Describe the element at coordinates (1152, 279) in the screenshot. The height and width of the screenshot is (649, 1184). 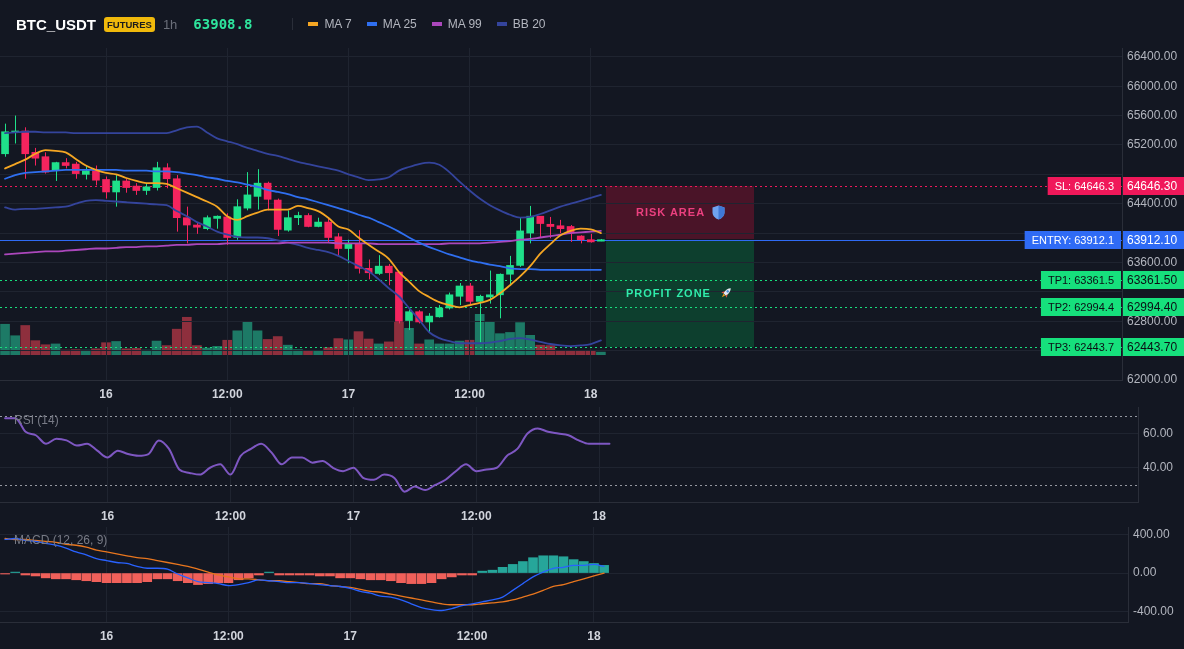
I see `text: 63361.50` at that location.